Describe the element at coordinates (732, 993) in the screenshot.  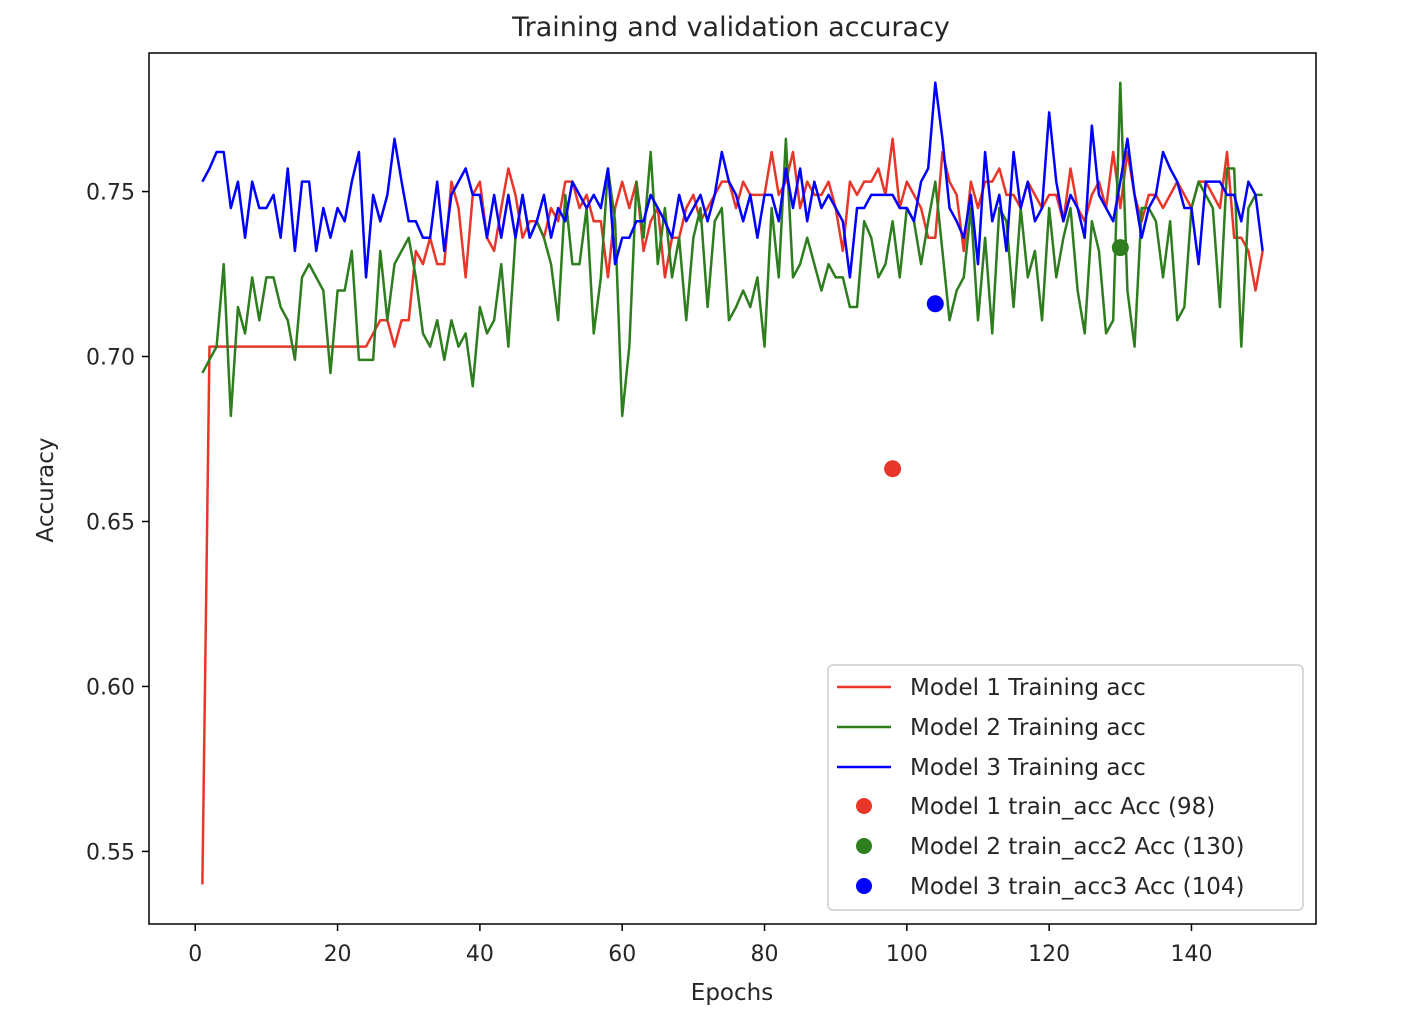
I see `x-axis-label: Epochs` at that location.